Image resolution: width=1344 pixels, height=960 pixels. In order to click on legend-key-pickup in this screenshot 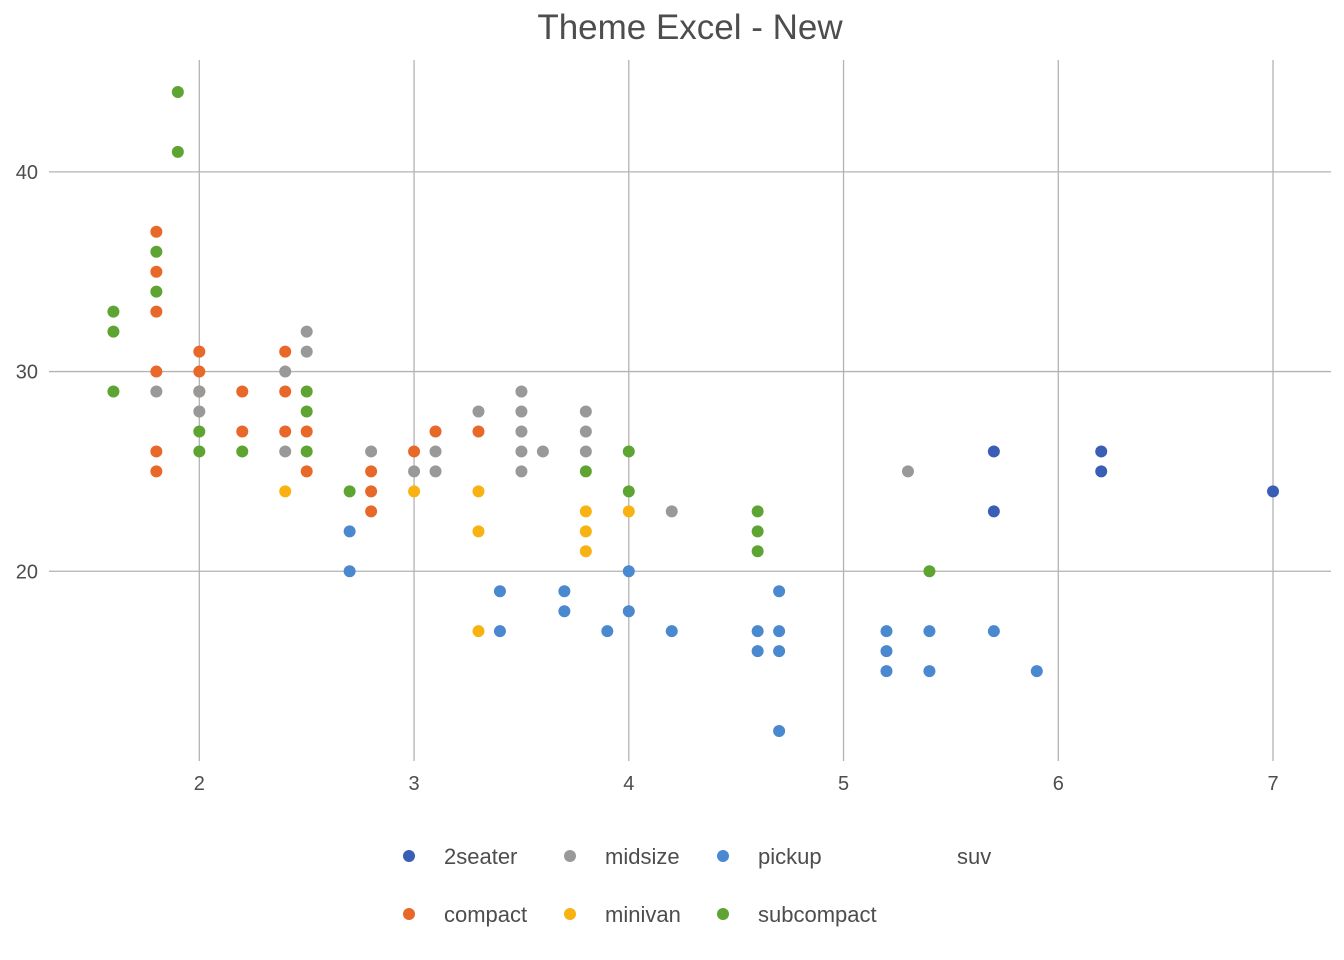, I will do `click(723, 856)`.